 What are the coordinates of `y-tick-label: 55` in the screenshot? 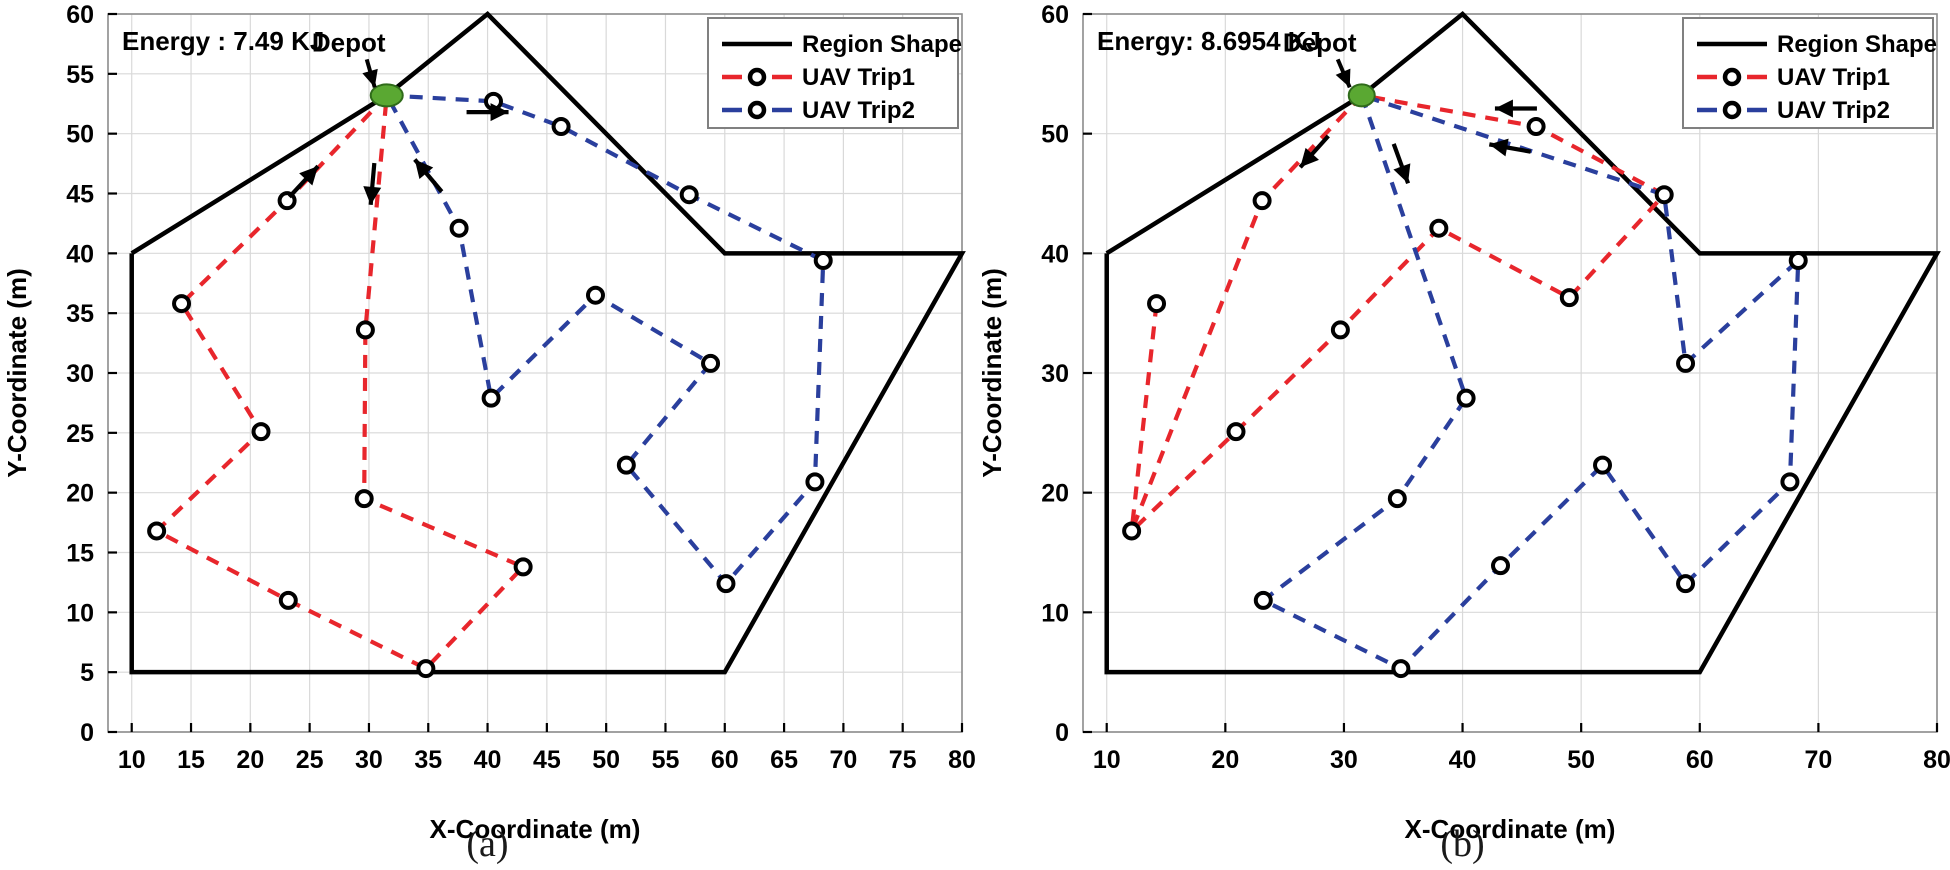 It's located at (80, 75).